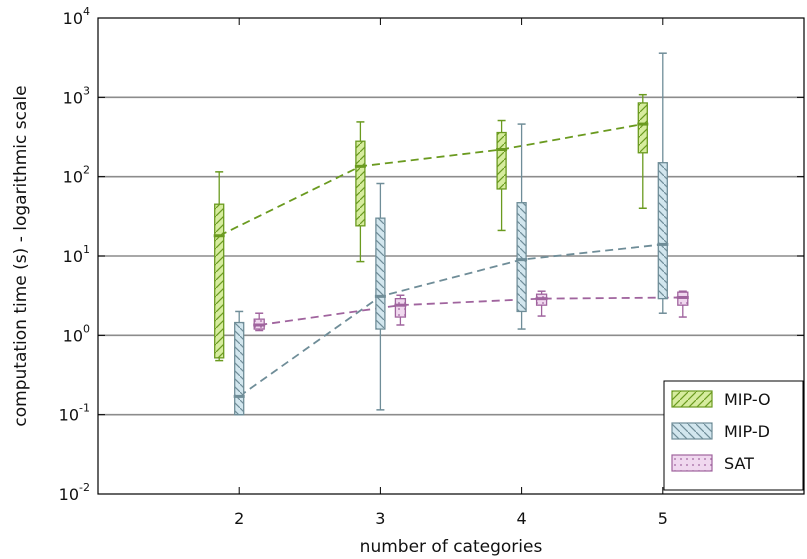  Describe the element at coordinates (663, 518) in the screenshot. I see `x-tick-label: 5` at that location.